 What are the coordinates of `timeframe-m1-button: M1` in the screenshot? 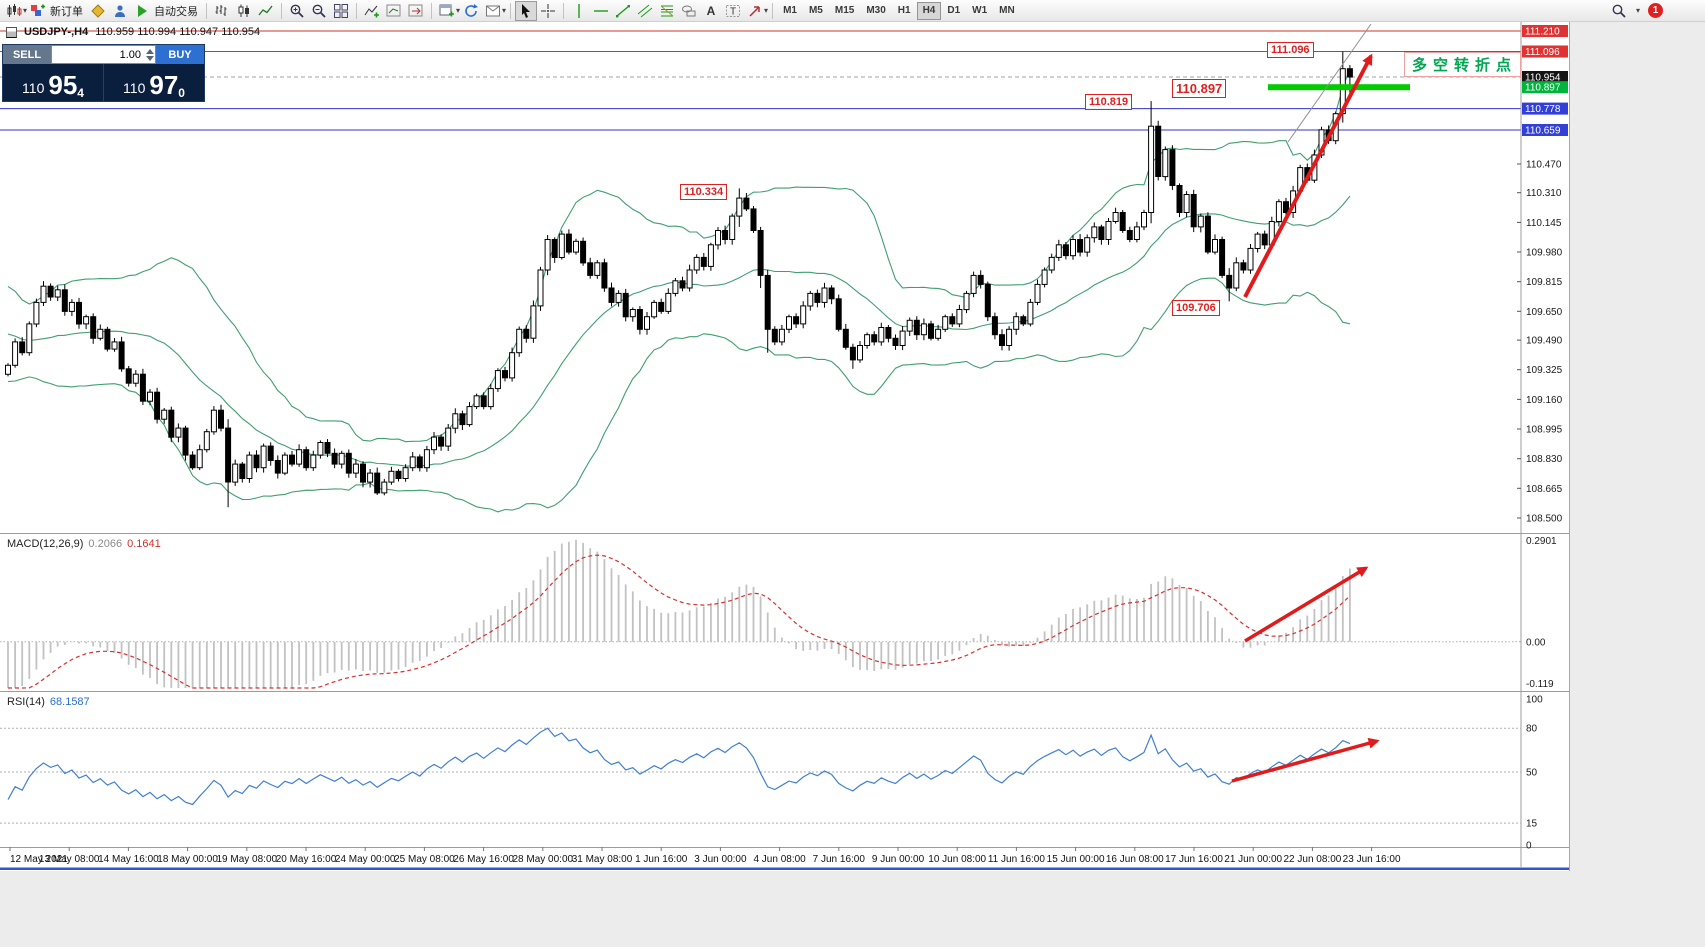 It's located at (790, 10).